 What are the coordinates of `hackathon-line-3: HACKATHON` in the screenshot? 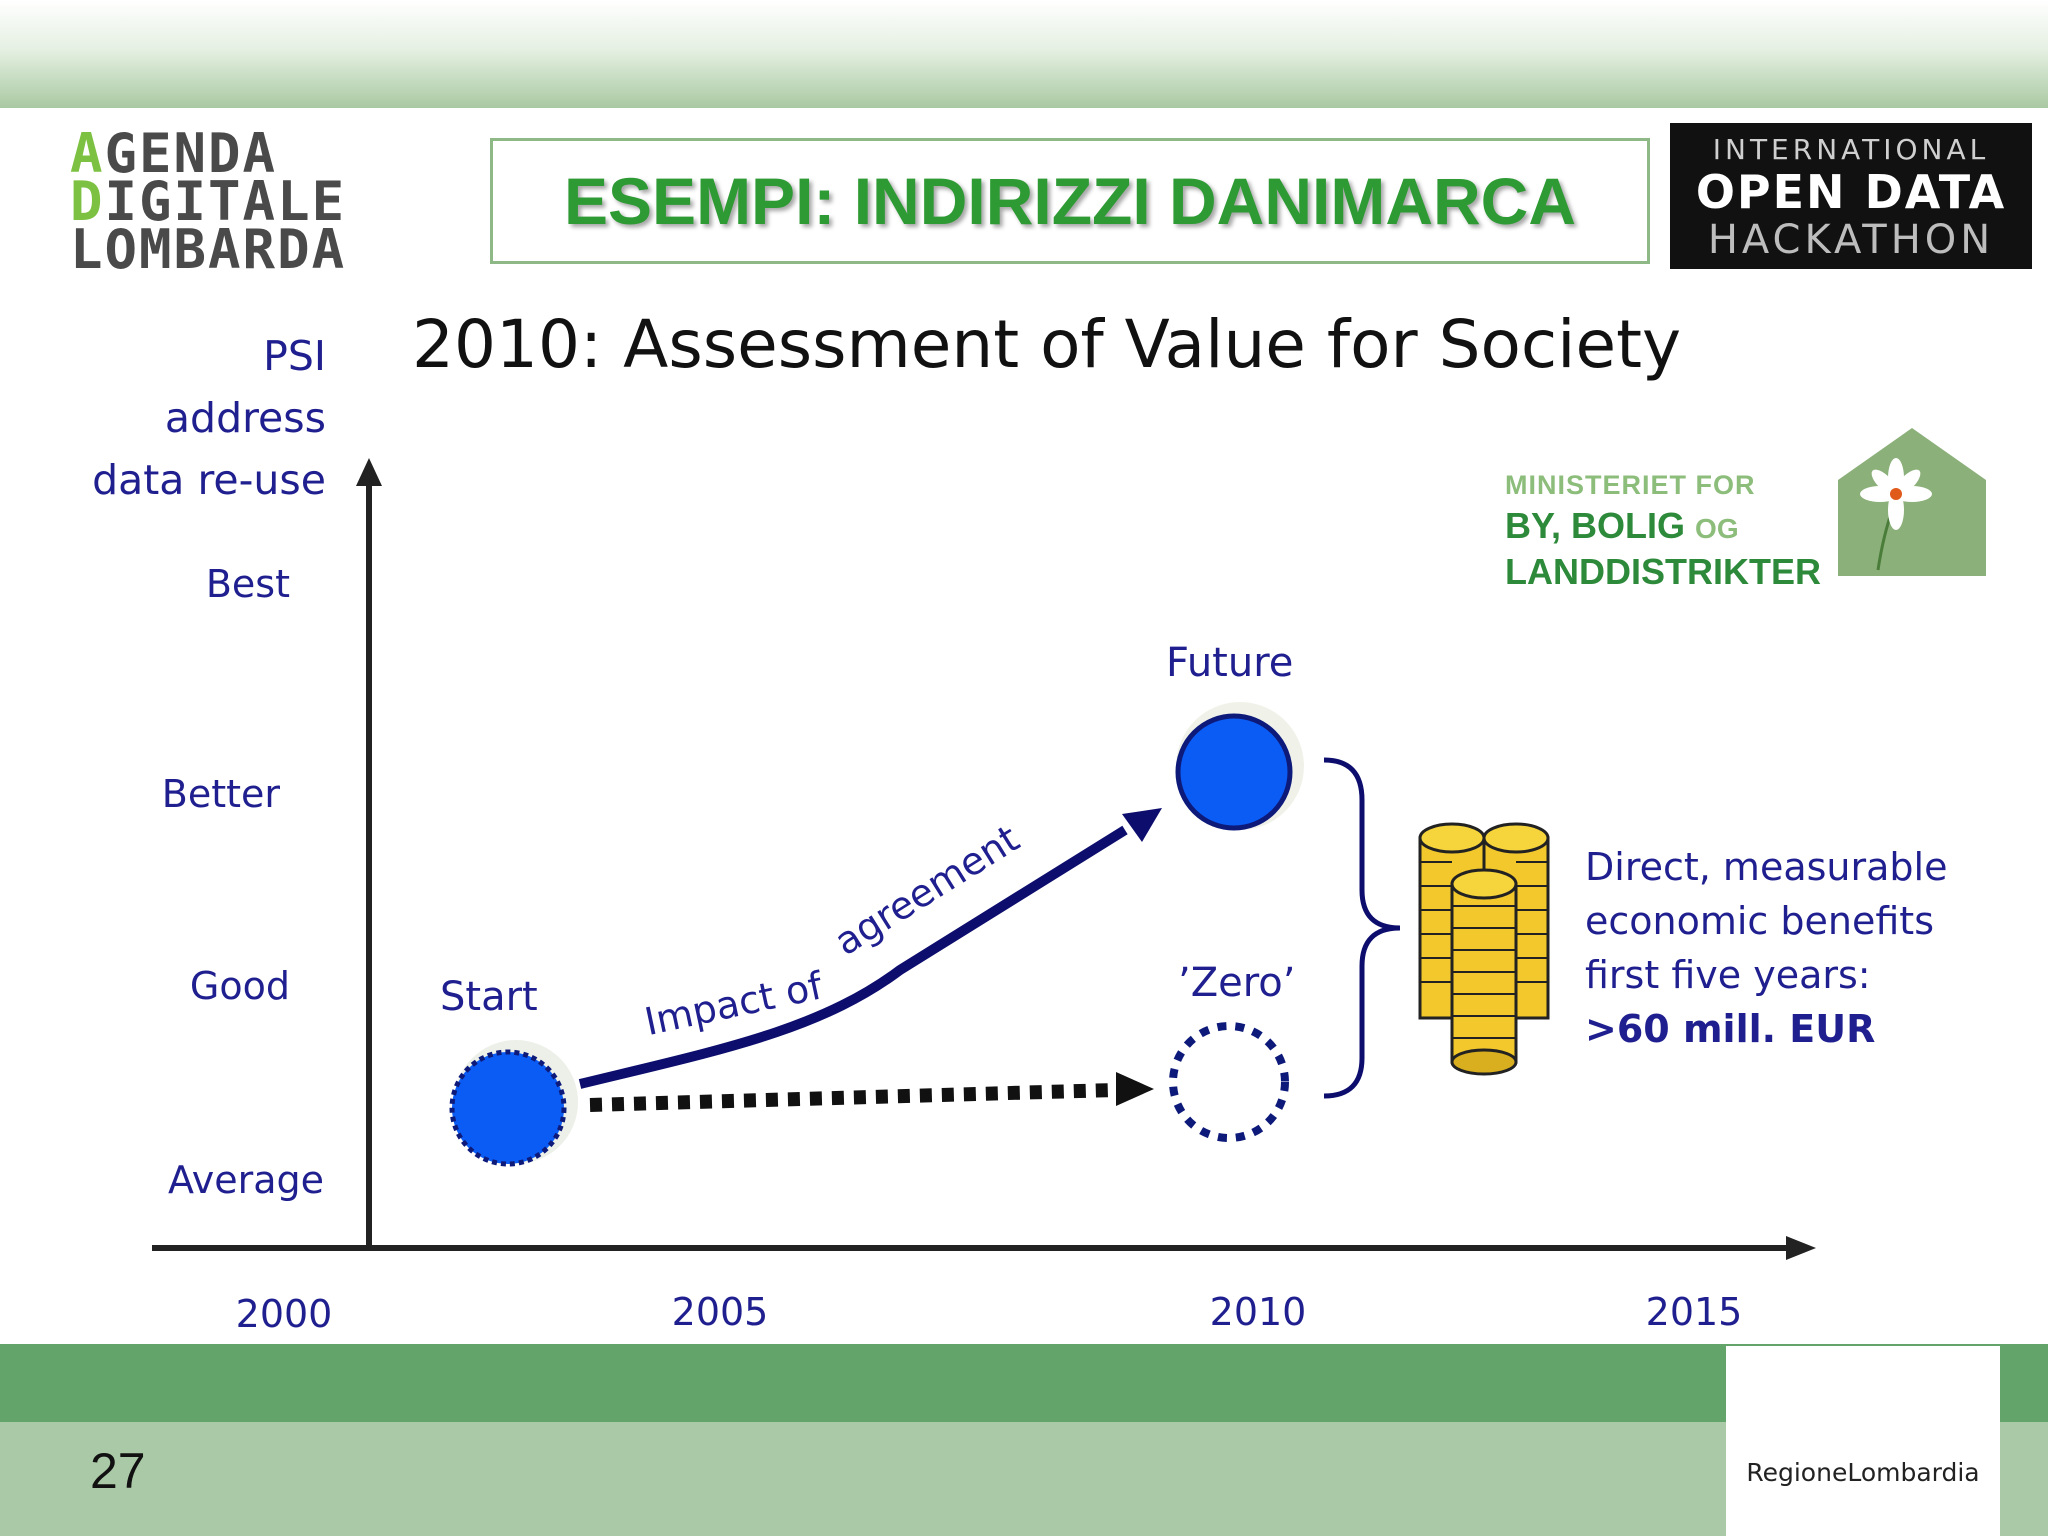 It's located at (1851, 240).